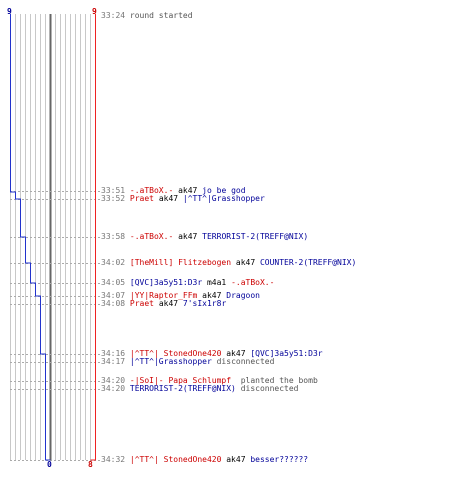 This screenshot has width=450, height=500. Describe the element at coordinates (224, 190) in the screenshot. I see `event-text: jo be god` at that location.